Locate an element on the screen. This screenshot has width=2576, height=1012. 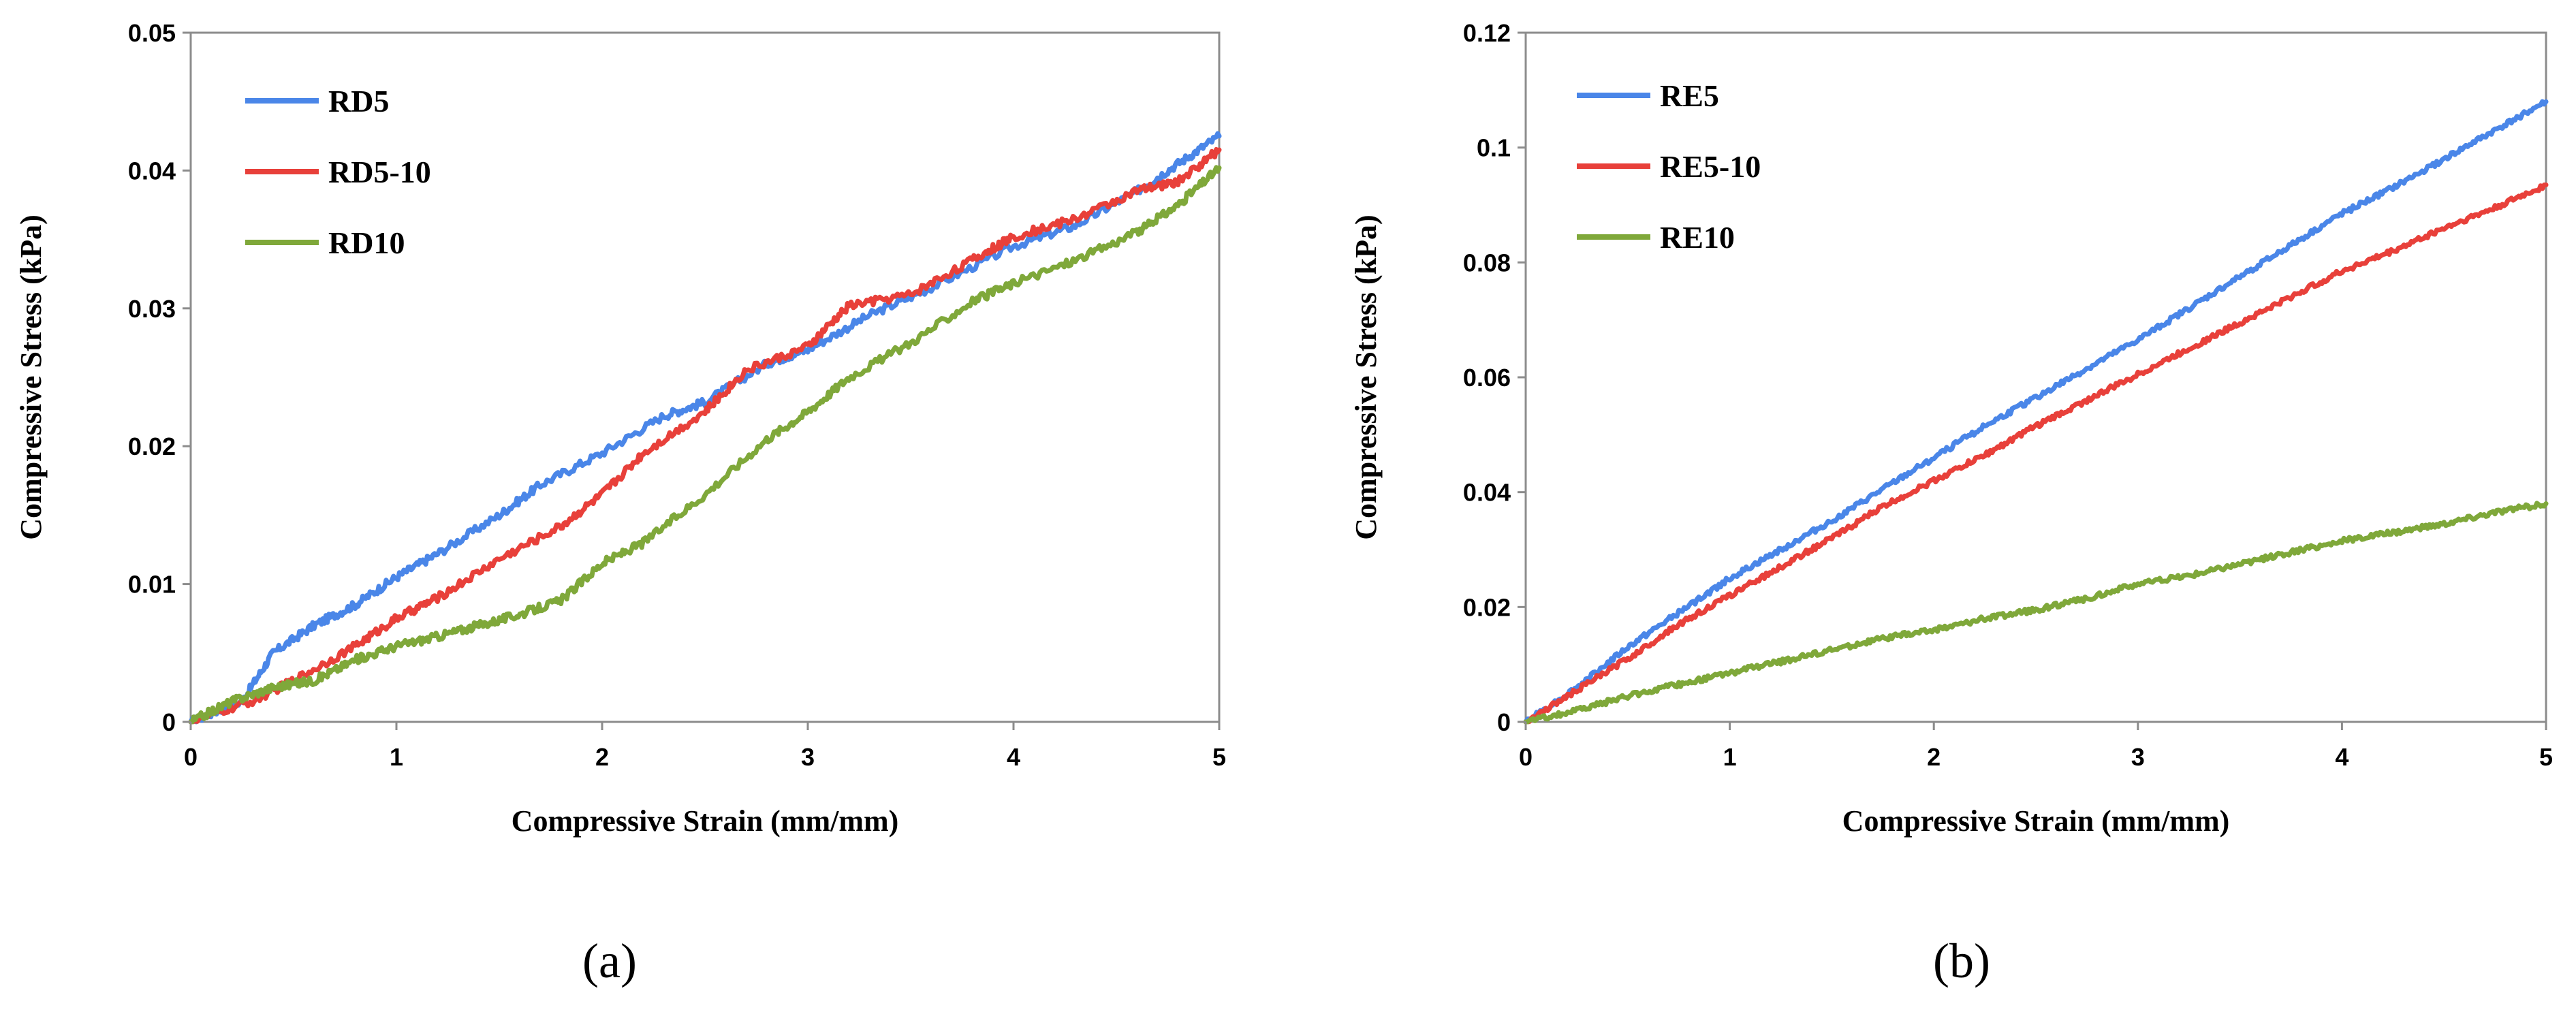
y-tick-label: 0.08 is located at coordinates (1487, 262).